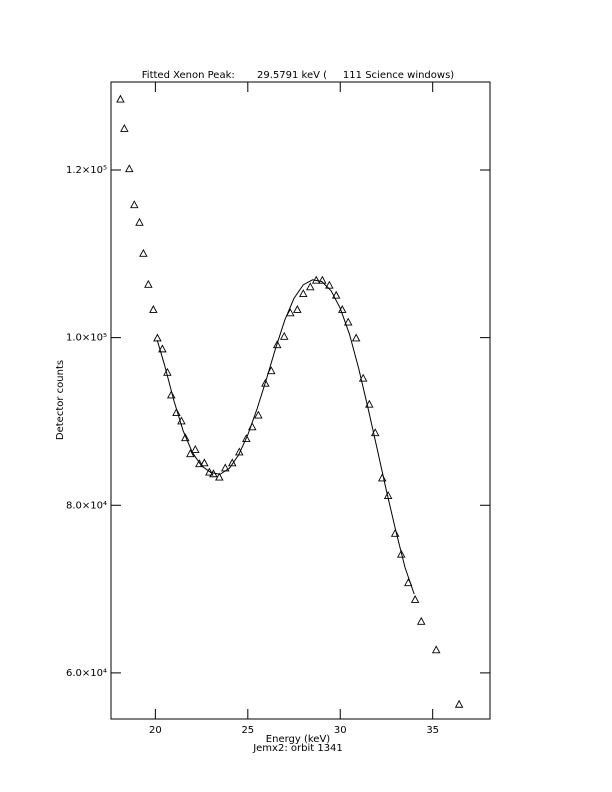  I want to click on y-tick-label: 8.0×10⁴, so click(86, 505).